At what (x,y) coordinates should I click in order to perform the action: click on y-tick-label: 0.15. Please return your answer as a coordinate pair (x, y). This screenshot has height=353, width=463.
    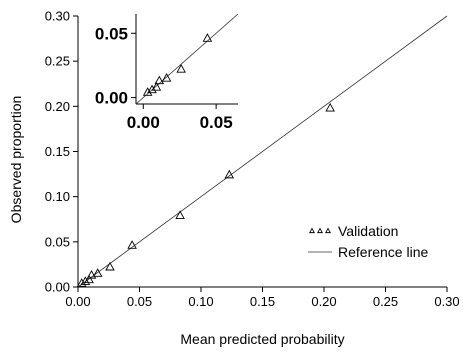
    Looking at the image, I should click on (57, 151).